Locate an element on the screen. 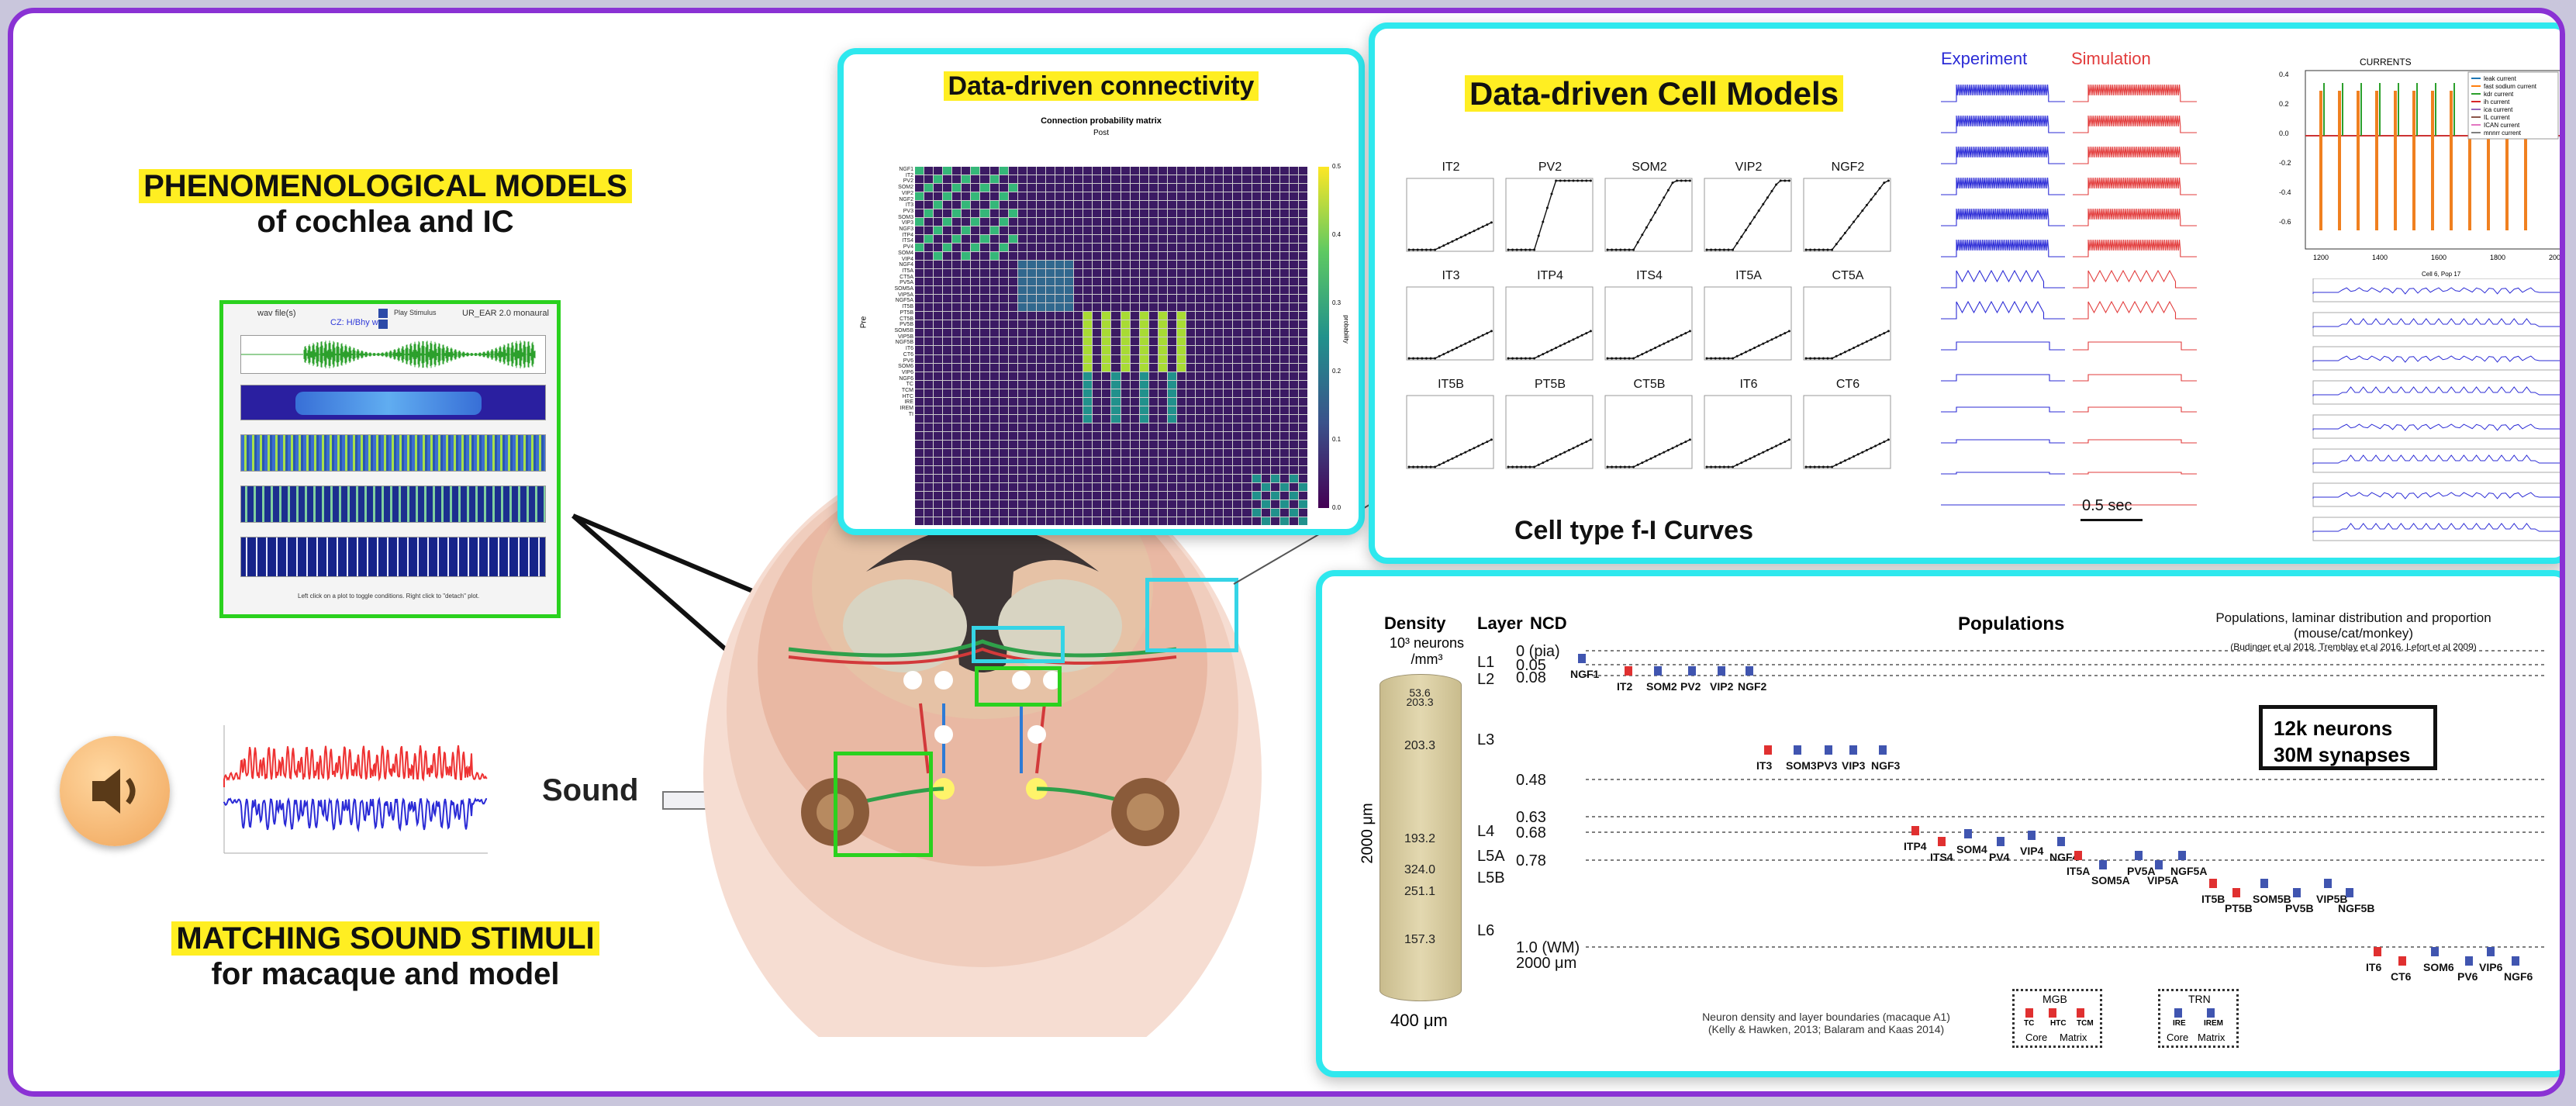 This screenshot has height=1106, width=2576. column-bottom: 400 μm is located at coordinates (1419, 1020).